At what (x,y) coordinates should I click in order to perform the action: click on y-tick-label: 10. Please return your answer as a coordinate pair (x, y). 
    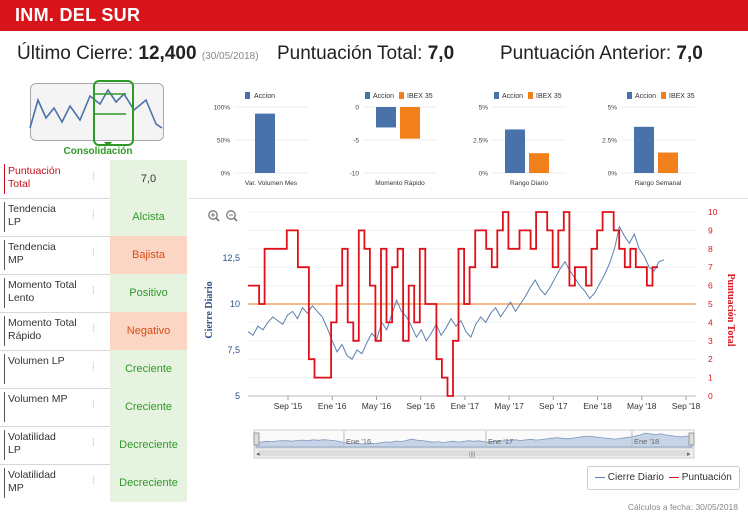
    Looking at the image, I should click on (235, 304).